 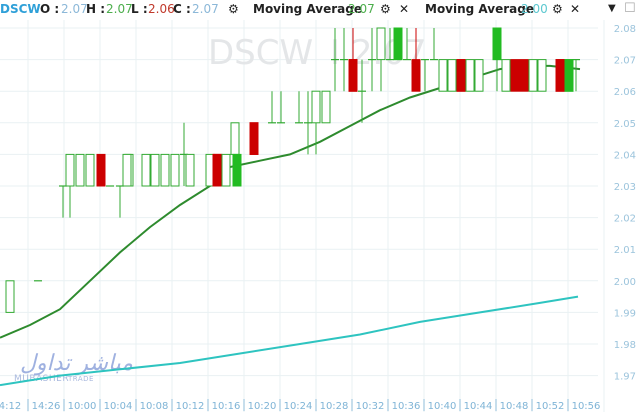 I want to click on x-tick-label: 10:44, so click(x=478, y=406).